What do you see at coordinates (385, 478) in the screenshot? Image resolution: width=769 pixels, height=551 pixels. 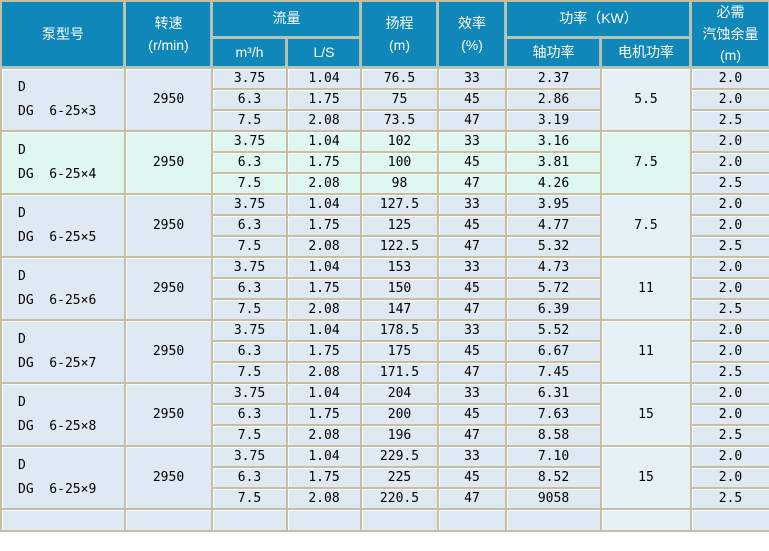 I see `table-row: 6.3 1.75 225 45 8.52 2.0` at bounding box center [385, 478].